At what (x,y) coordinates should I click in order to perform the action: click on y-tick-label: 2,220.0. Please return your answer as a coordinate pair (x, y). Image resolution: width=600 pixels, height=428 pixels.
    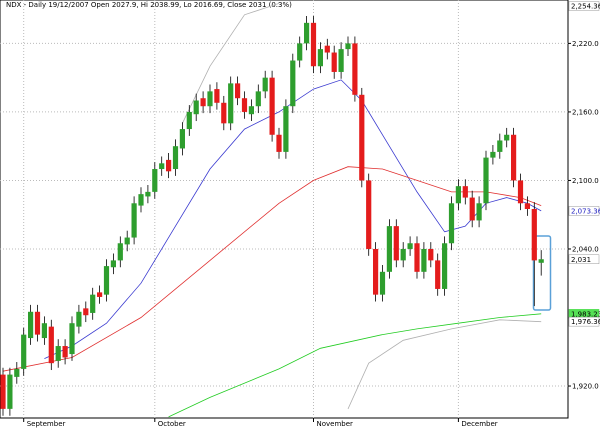
    Looking at the image, I should click on (585, 44).